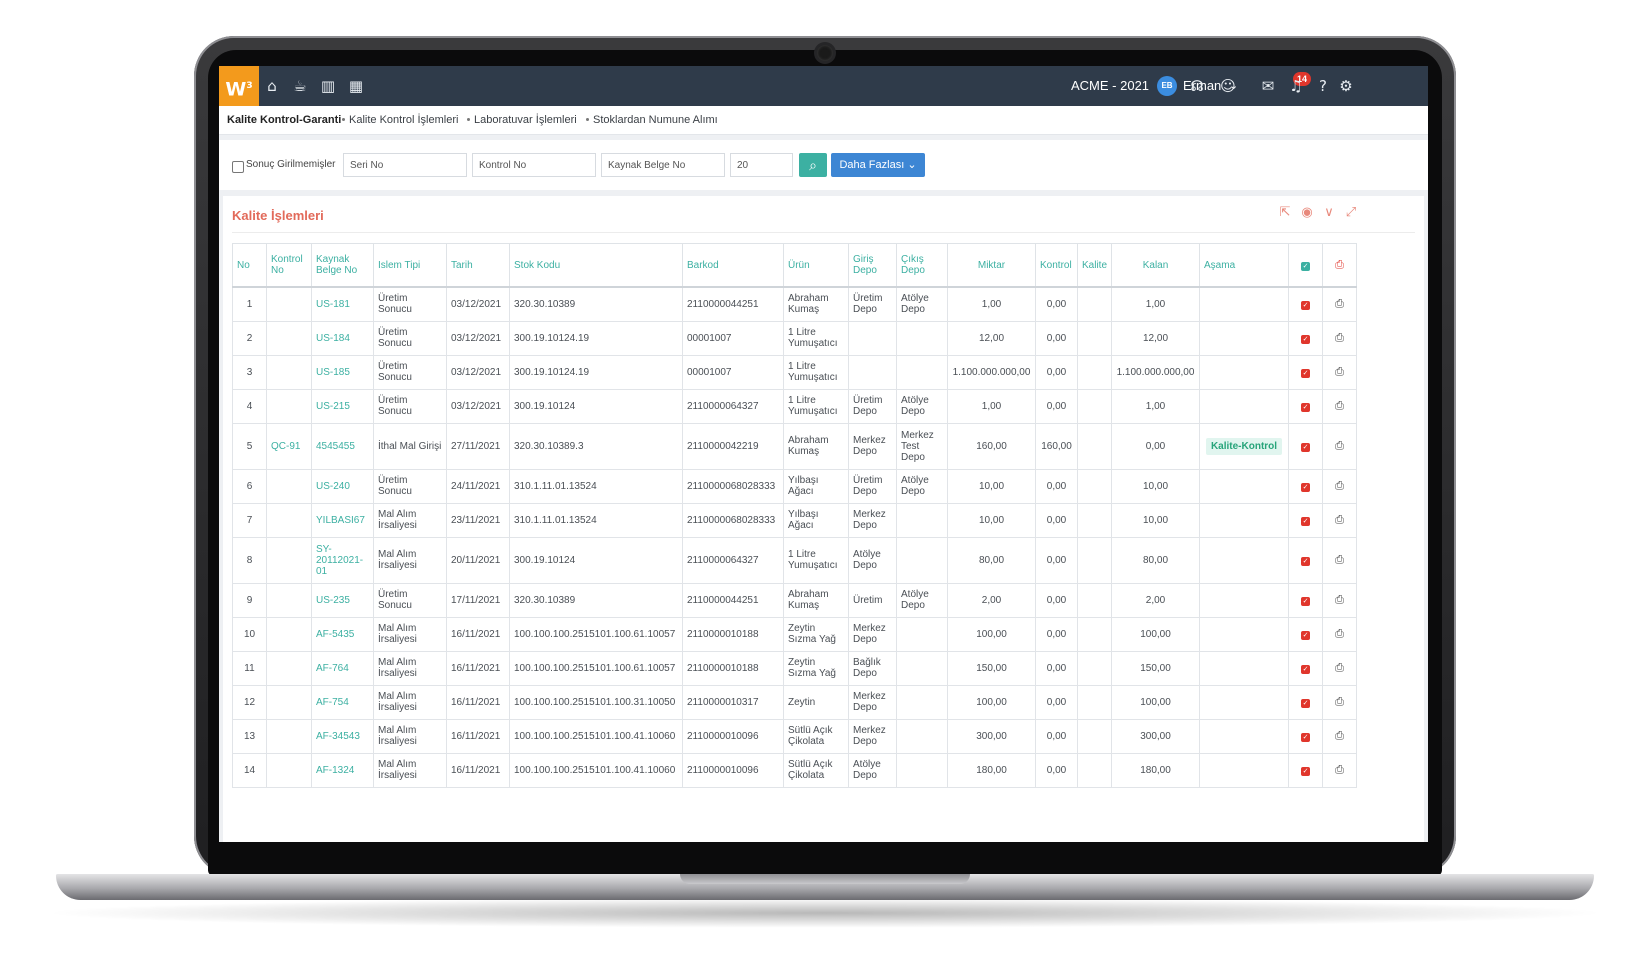  Describe the element at coordinates (342, 736) in the screenshot. I see `cell-kaynak: AF-34543` at that location.